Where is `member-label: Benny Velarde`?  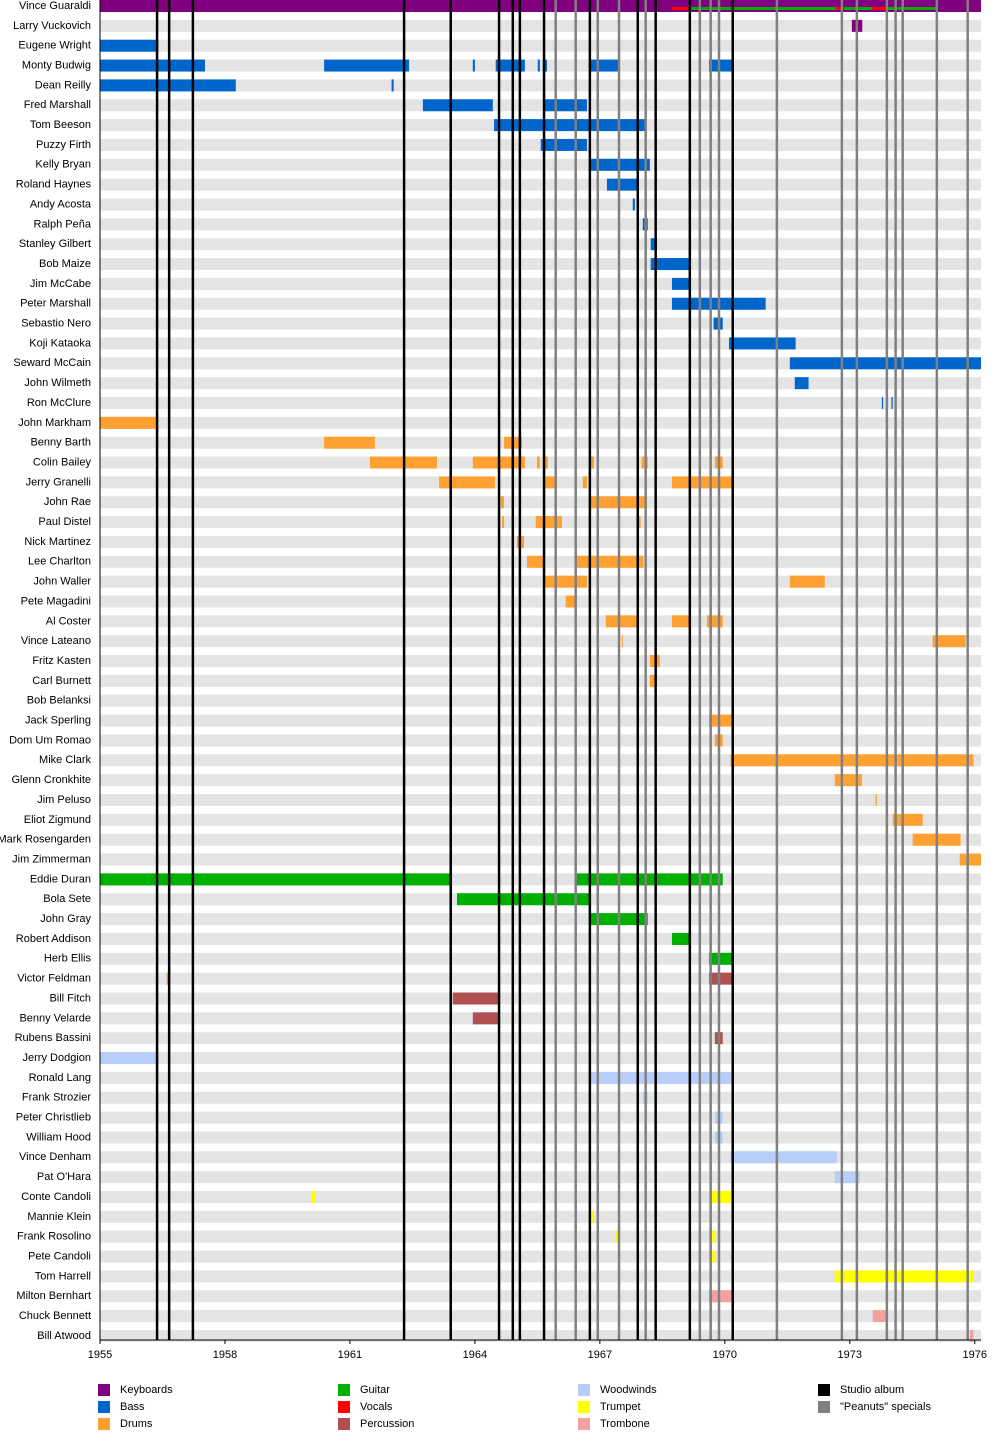
member-label: Benny Velarde is located at coordinates (55, 1018).